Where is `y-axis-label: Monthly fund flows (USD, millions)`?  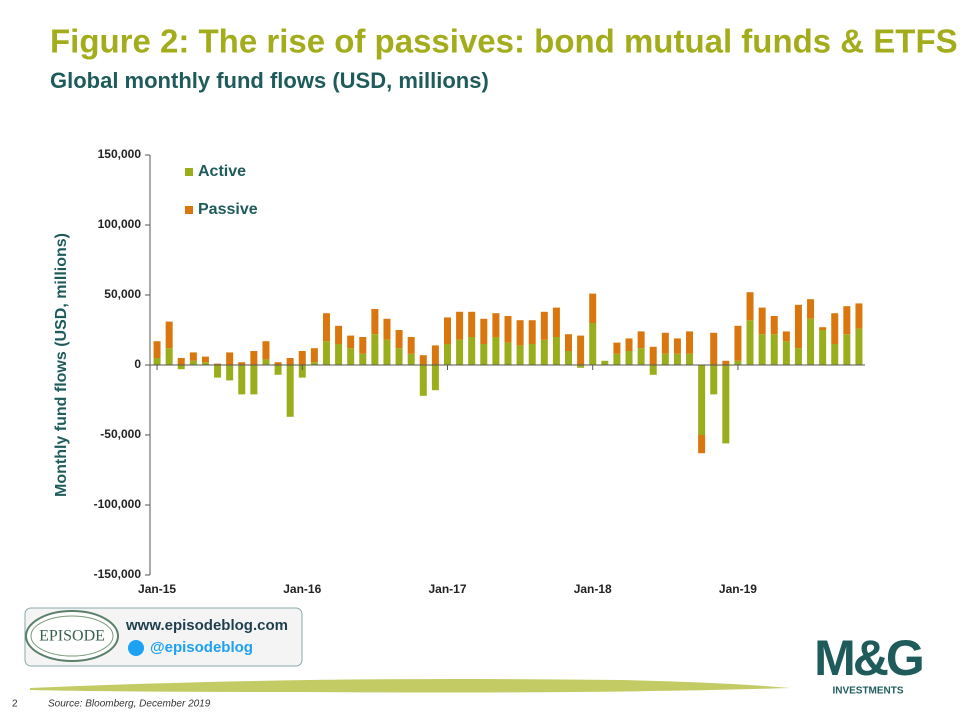 y-axis-label: Monthly fund flows (USD, millions) is located at coordinates (61, 365).